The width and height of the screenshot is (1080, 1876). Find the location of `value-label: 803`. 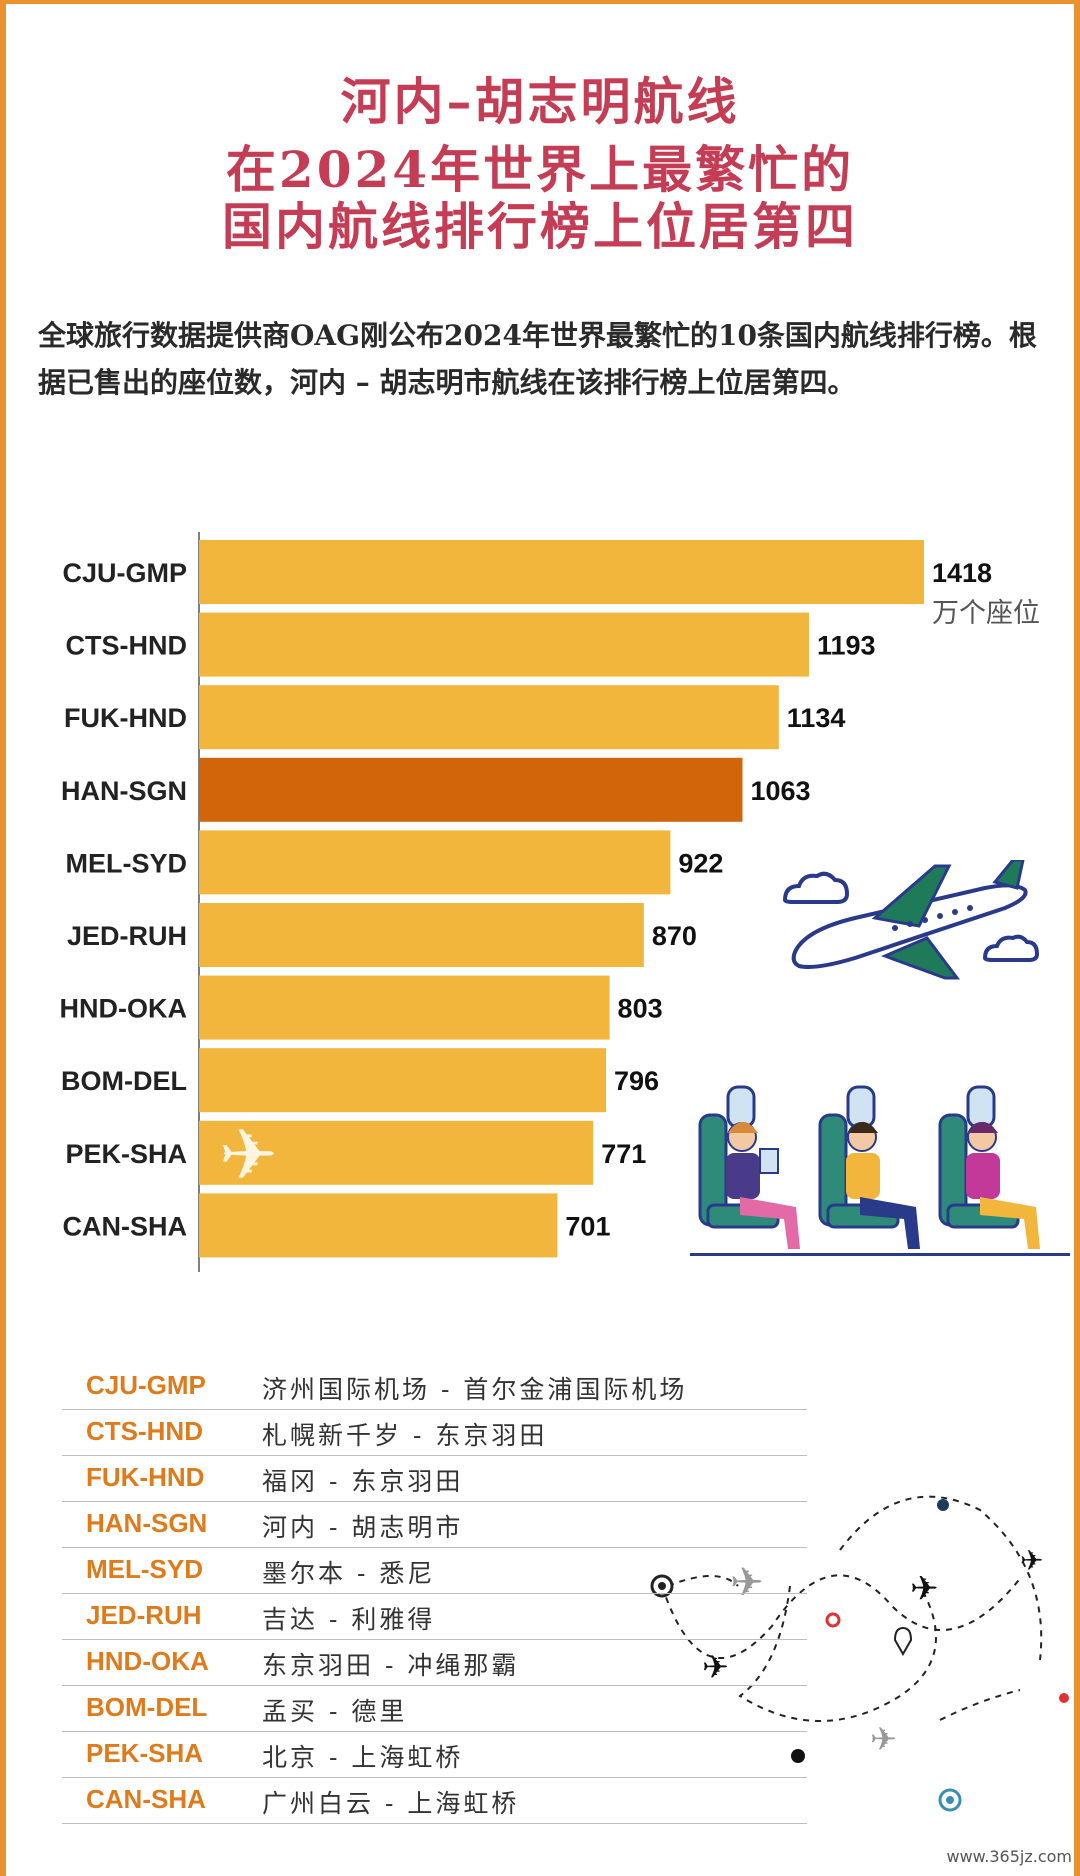

value-label: 803 is located at coordinates (640, 1009).